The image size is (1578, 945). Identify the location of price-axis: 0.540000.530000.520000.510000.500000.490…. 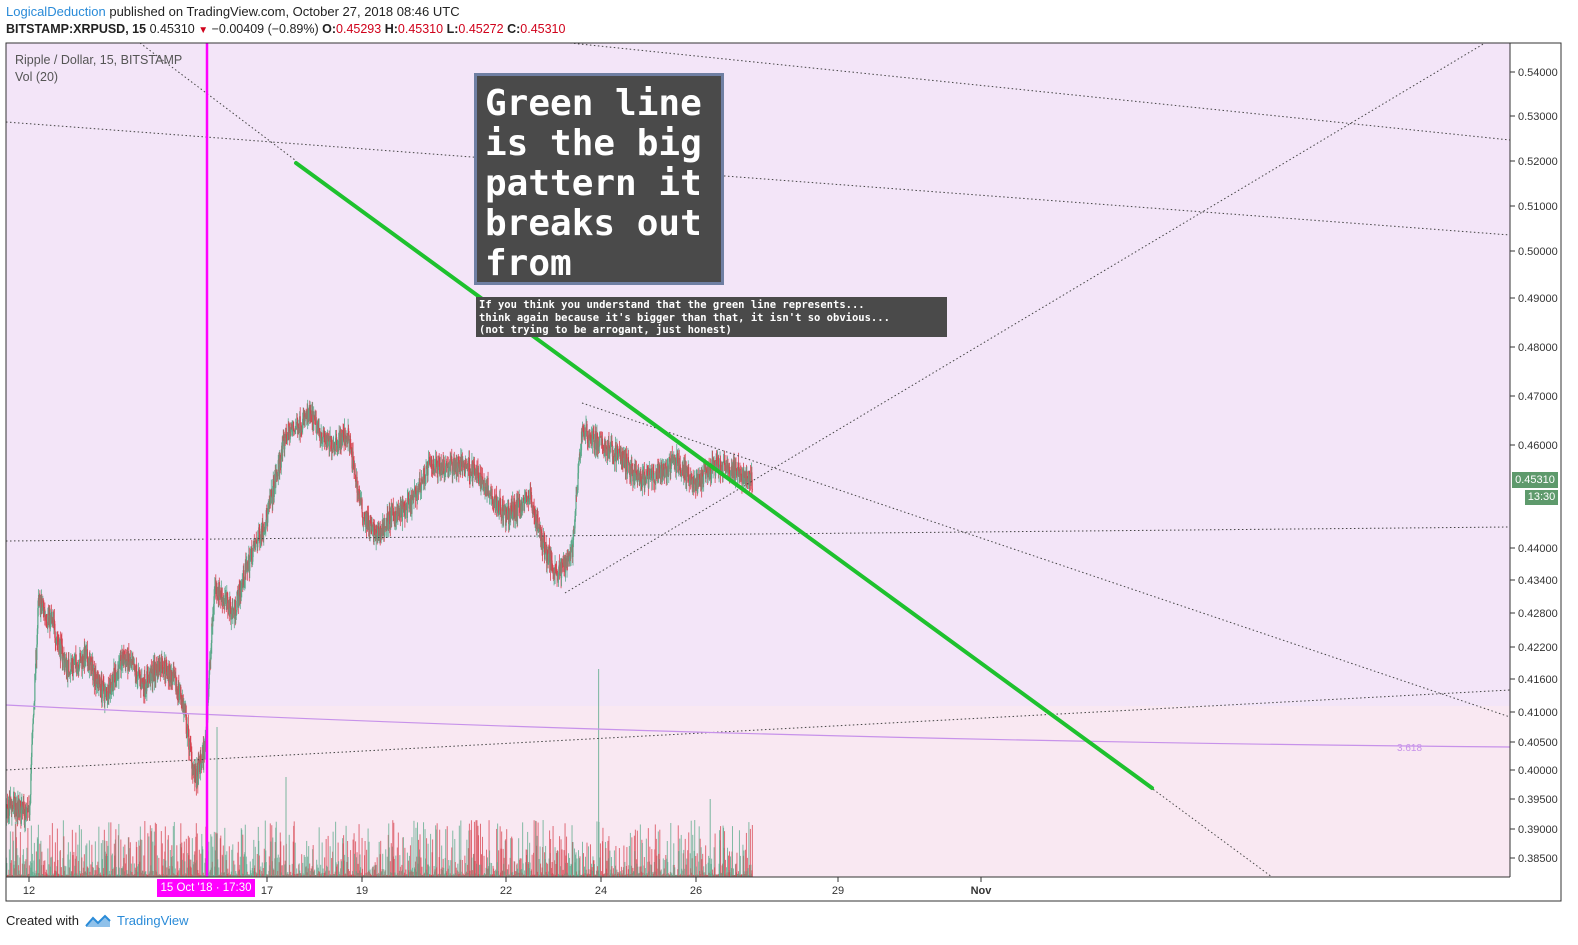
(1534, 466).